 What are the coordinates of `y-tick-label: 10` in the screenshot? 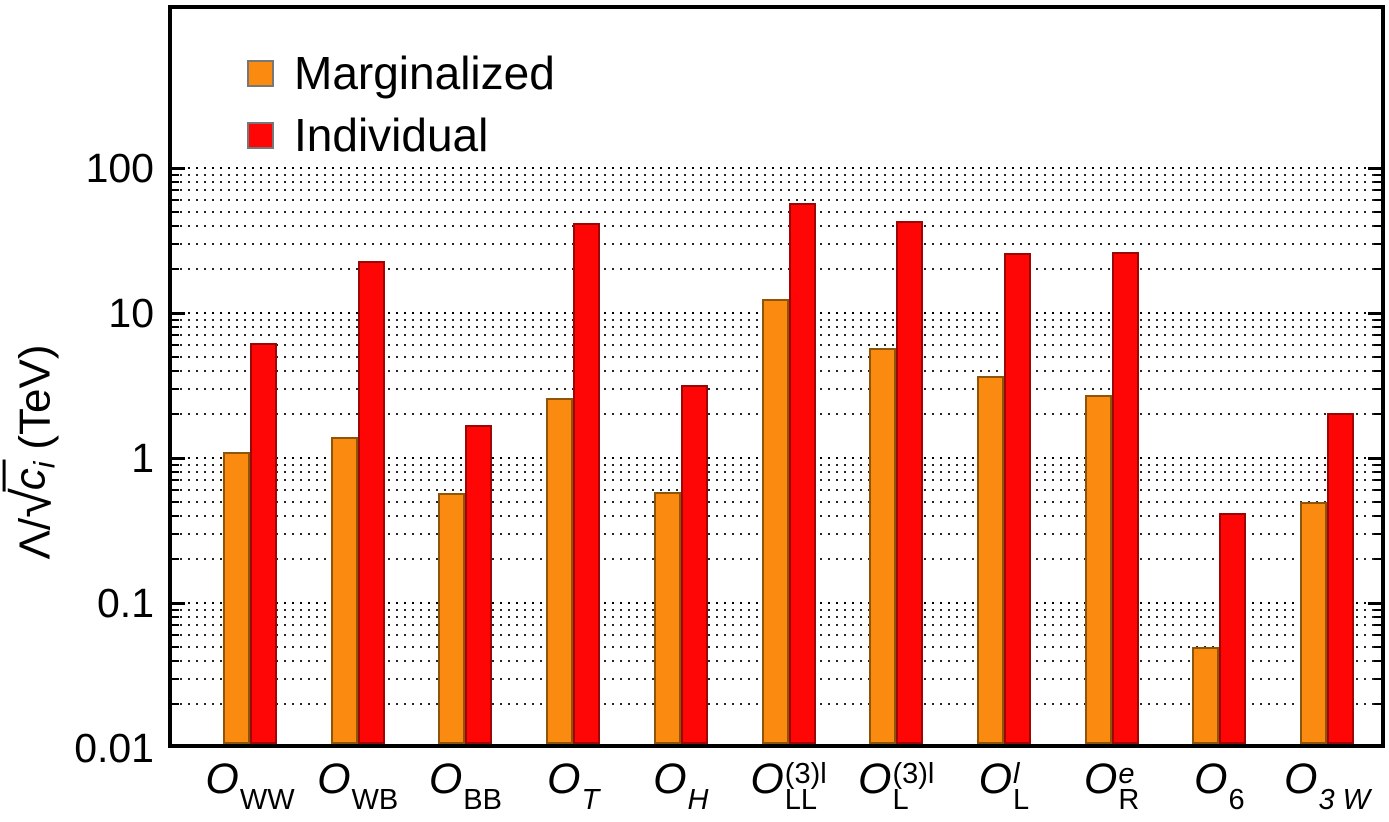 It's located at (131, 313).